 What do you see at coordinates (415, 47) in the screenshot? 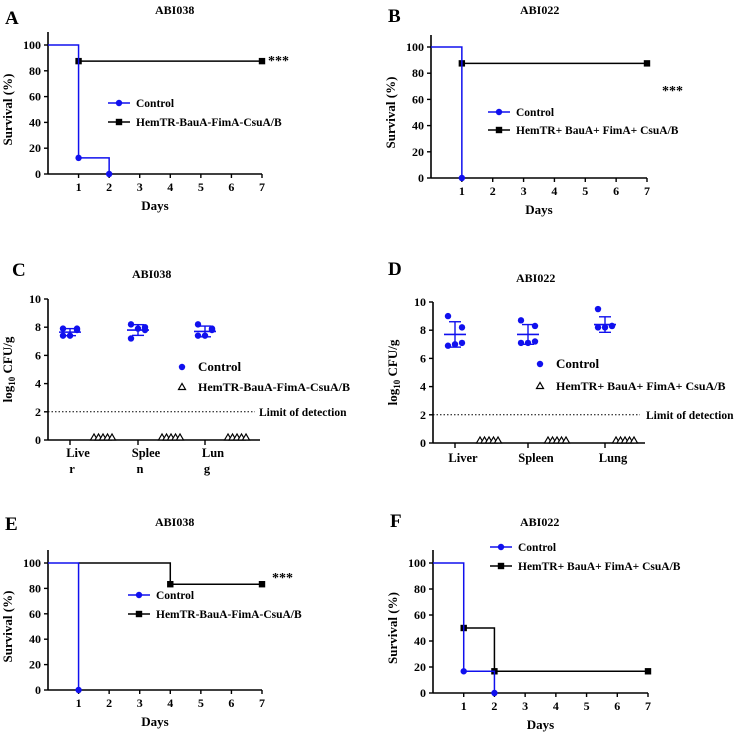
I see `y-tick-label: 100` at bounding box center [415, 47].